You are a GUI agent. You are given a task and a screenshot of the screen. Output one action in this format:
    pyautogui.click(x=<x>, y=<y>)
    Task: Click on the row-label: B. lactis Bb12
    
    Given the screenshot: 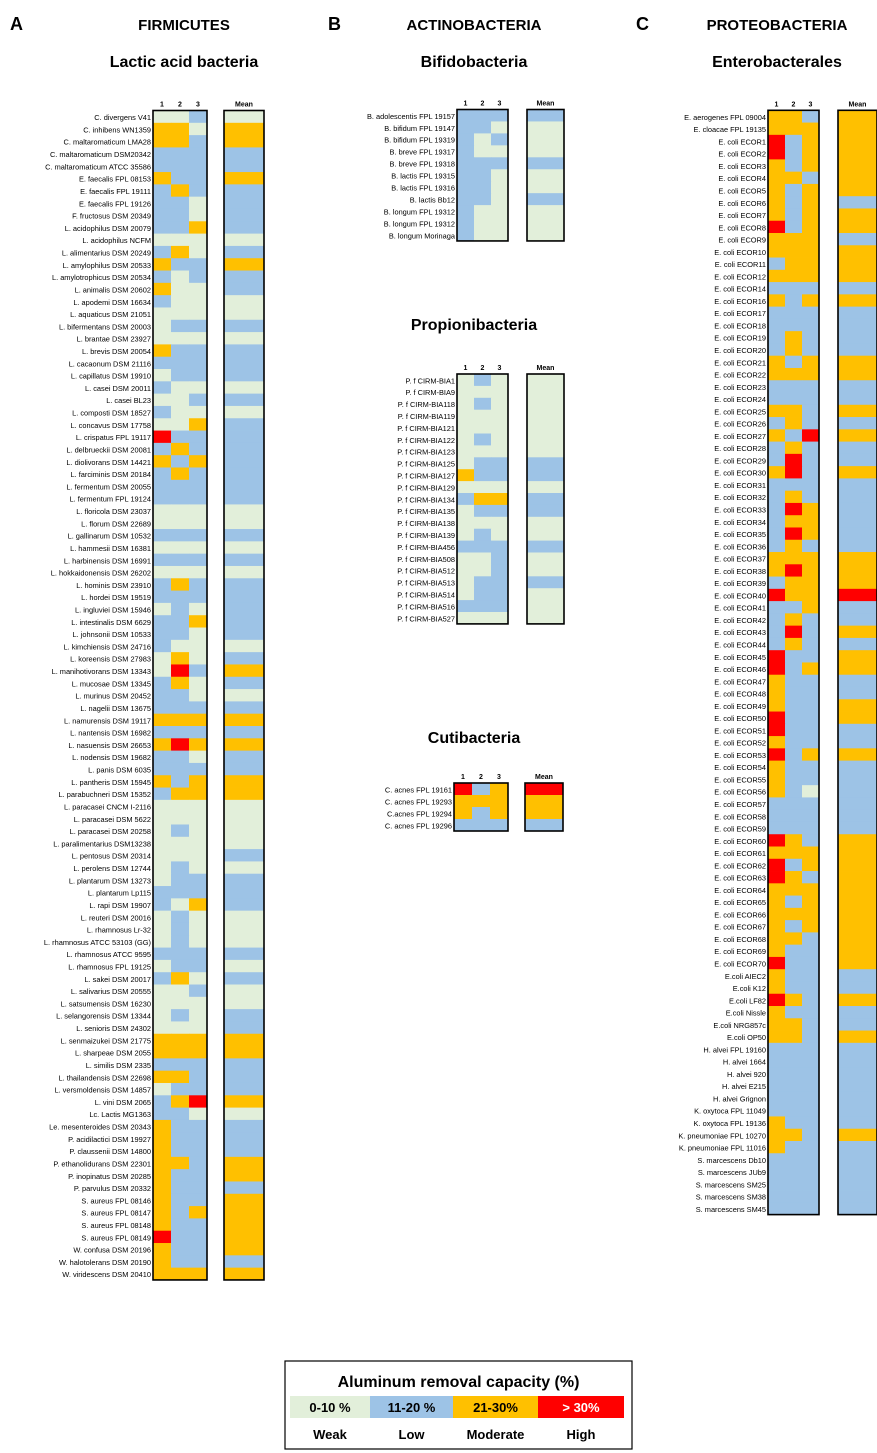 What is the action you would take?
    pyautogui.click(x=432, y=199)
    